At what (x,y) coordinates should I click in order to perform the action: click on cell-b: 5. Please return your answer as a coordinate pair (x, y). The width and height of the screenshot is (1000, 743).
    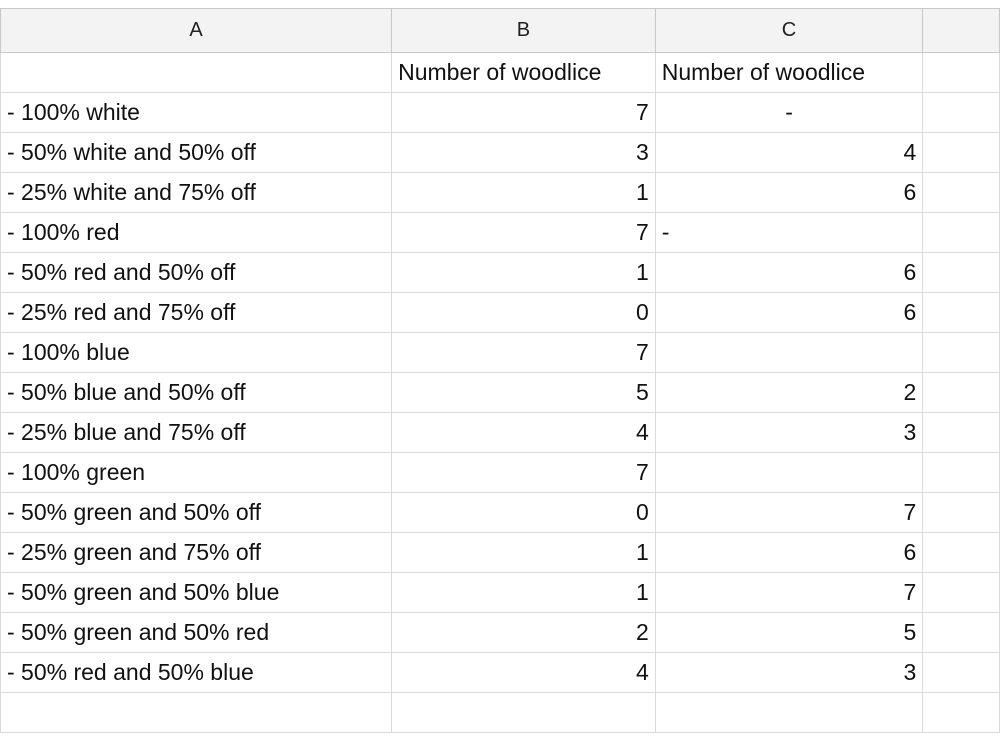
    Looking at the image, I should click on (523, 392).